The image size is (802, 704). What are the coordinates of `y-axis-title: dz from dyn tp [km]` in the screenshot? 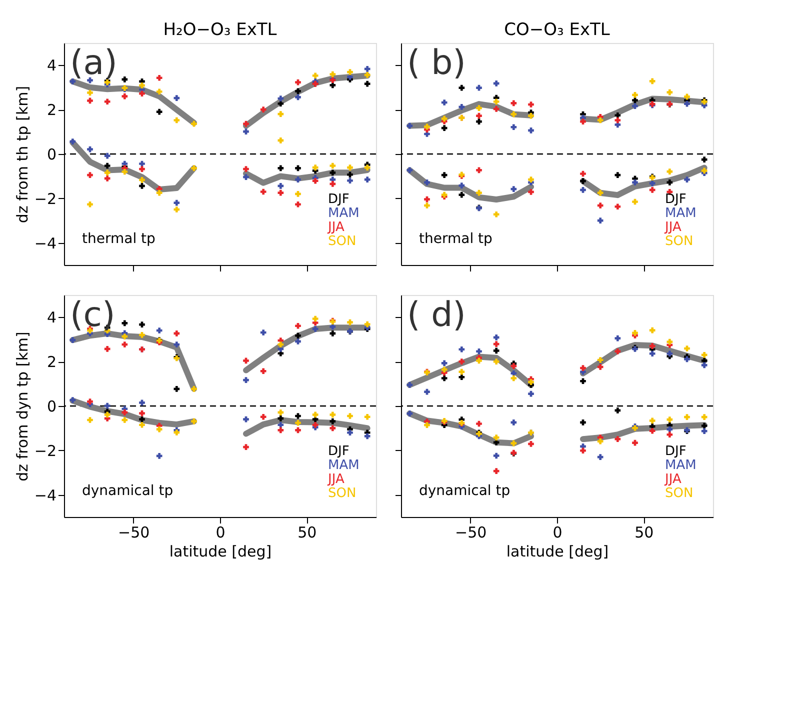 It's located at (22, 407).